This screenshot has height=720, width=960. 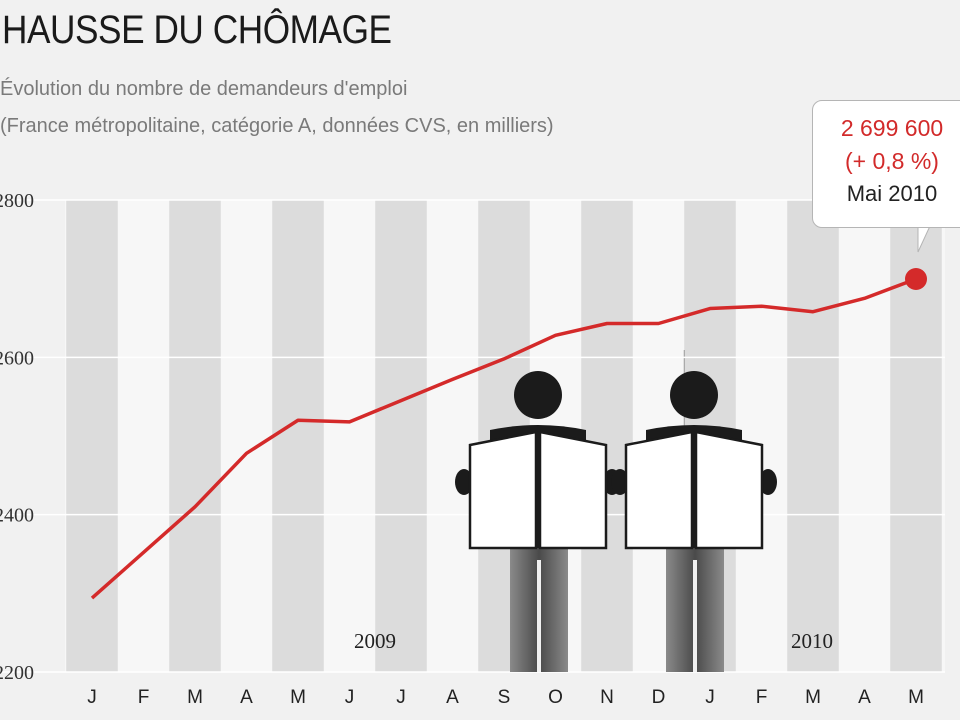 What do you see at coordinates (916, 278) in the screenshot?
I see `highlight-point` at bounding box center [916, 278].